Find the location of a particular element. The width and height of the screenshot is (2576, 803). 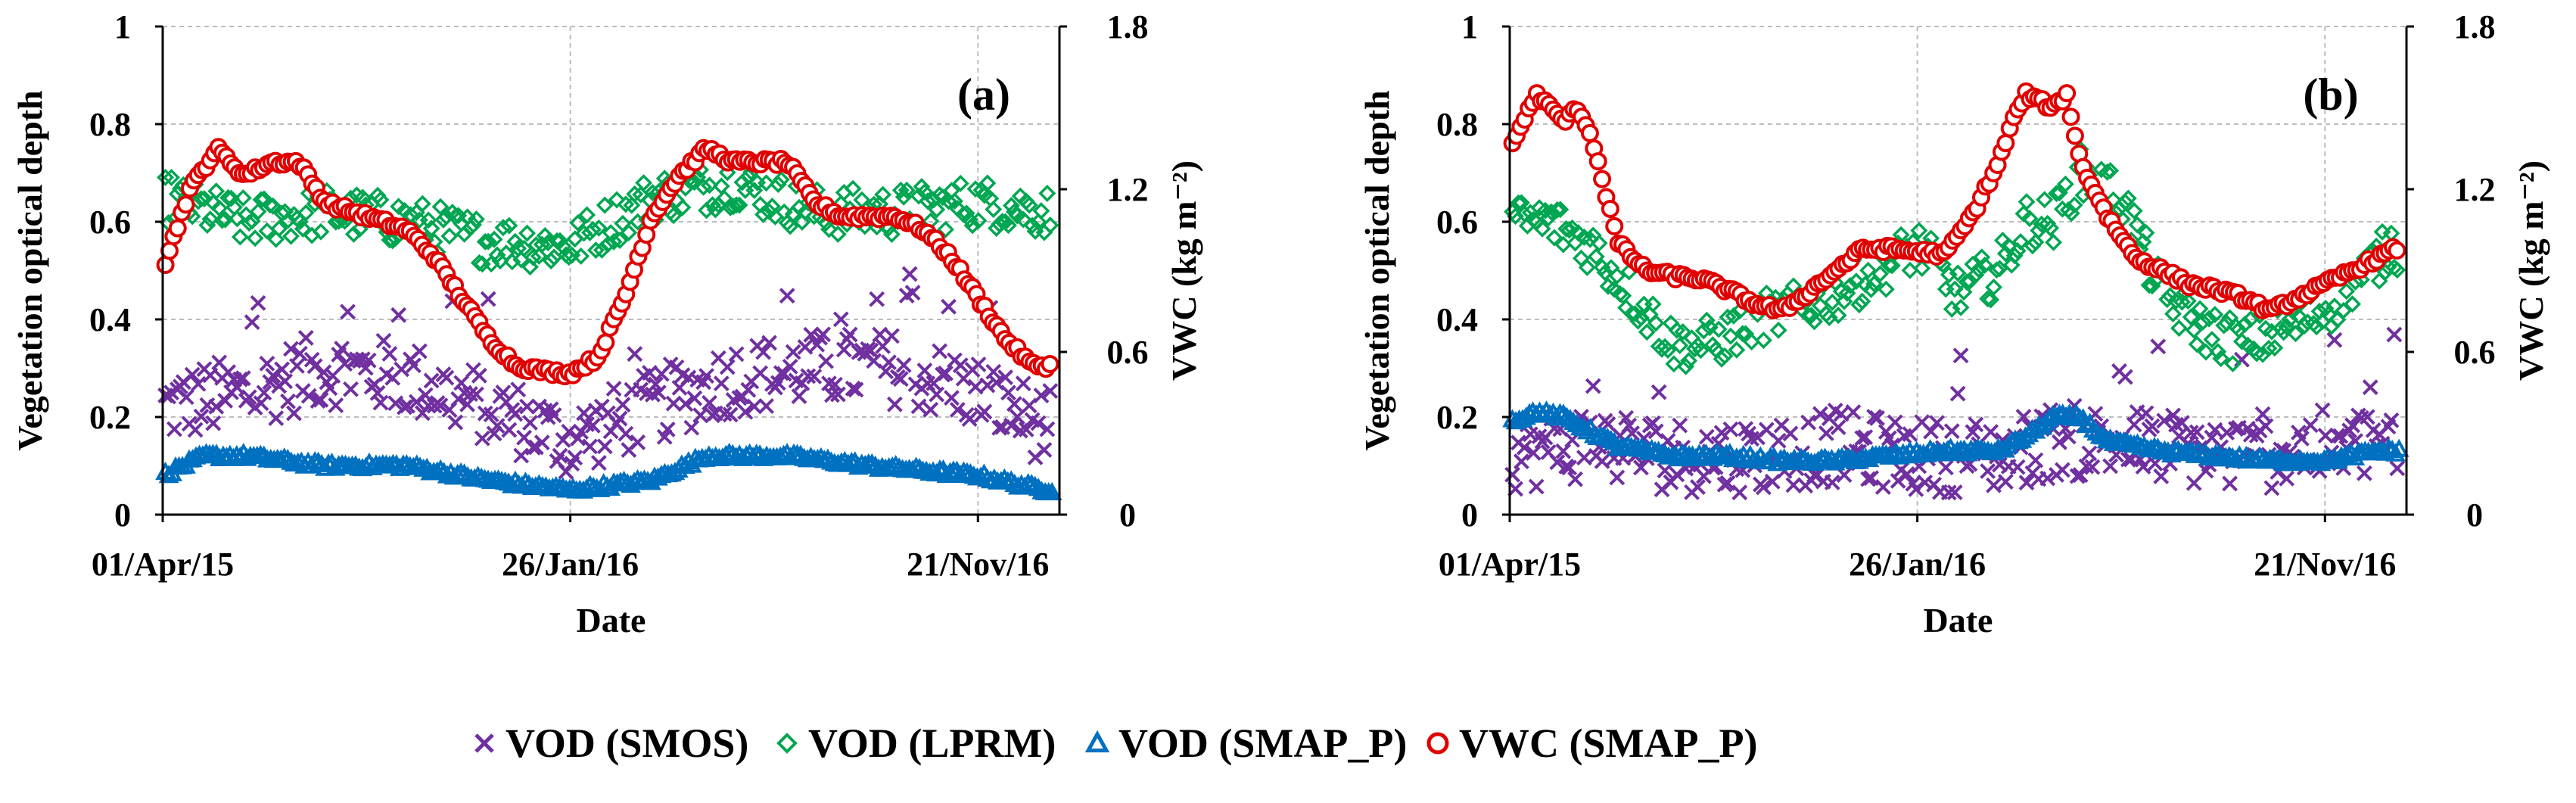

legend-item-vod-smap-p-: VOD (SMAP_P) is located at coordinates (1246, 743).